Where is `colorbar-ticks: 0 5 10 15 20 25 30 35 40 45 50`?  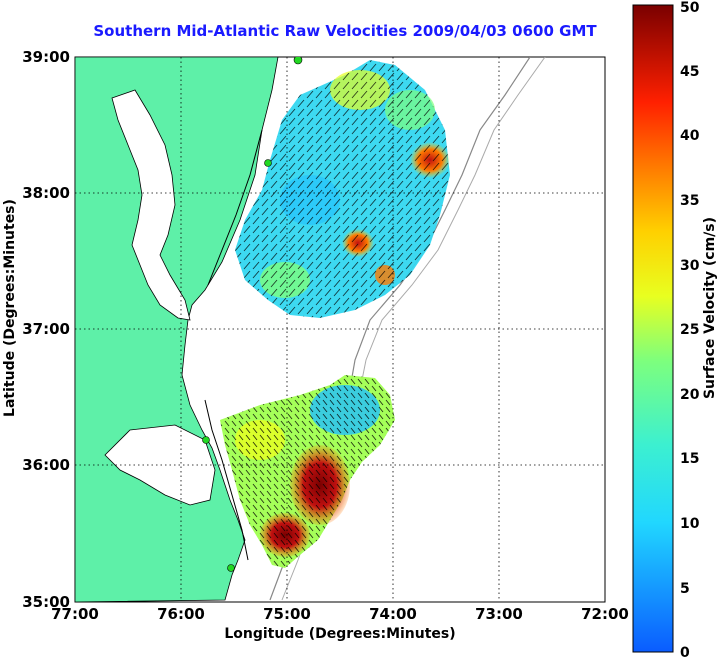 colorbar-ticks: 0 5 10 15 20 25 30 35 40 45 50 is located at coordinates (690, 329).